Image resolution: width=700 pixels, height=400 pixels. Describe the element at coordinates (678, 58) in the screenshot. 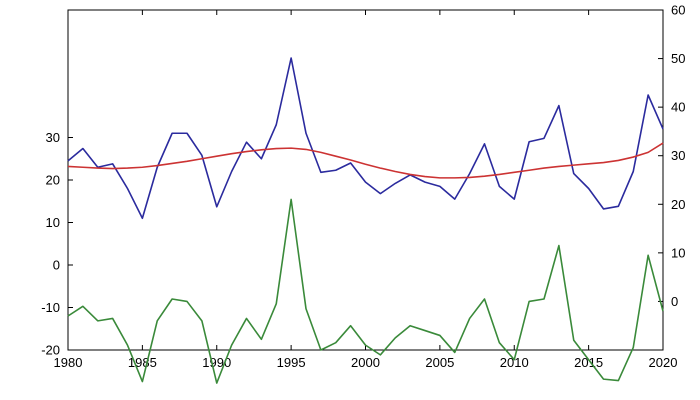

I see `right-y-tick-label: 50` at that location.